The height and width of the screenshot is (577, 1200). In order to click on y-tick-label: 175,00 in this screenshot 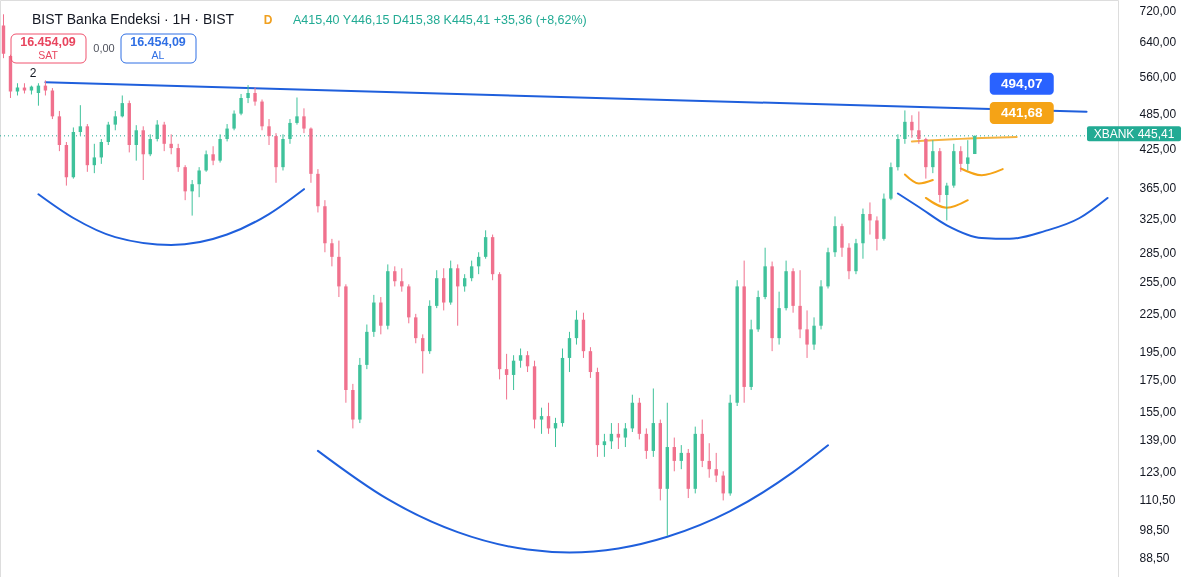, I will do `click(1158, 379)`.